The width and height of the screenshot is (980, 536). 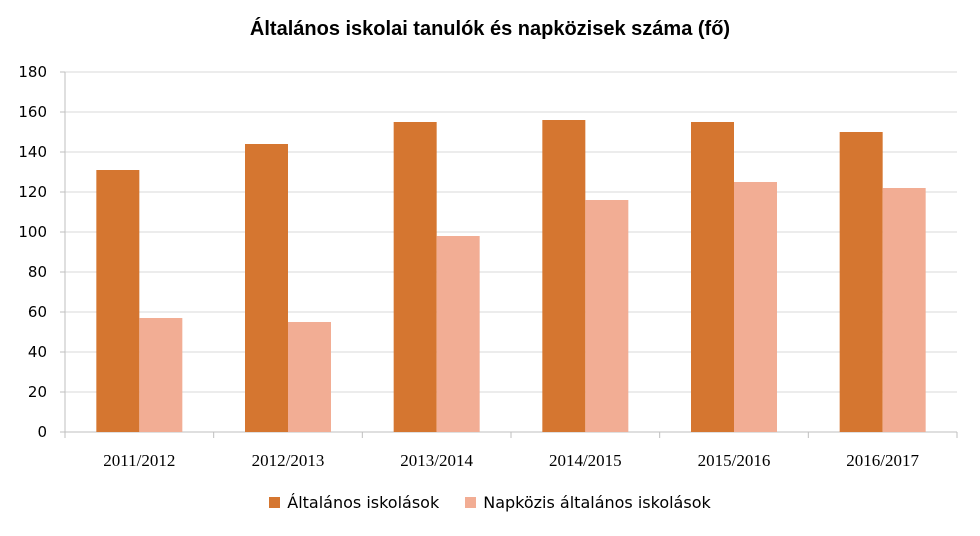 I want to click on y-tick-label: 80, so click(x=37, y=272).